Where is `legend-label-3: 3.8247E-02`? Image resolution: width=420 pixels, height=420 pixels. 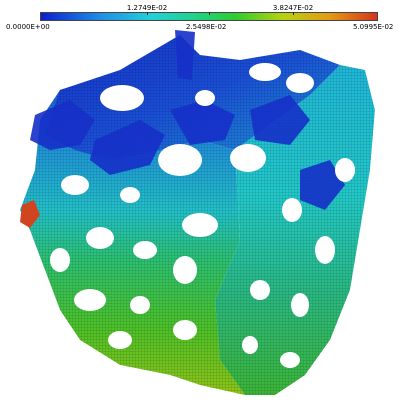 legend-label-3: 3.8247E-02 is located at coordinates (293, 8).